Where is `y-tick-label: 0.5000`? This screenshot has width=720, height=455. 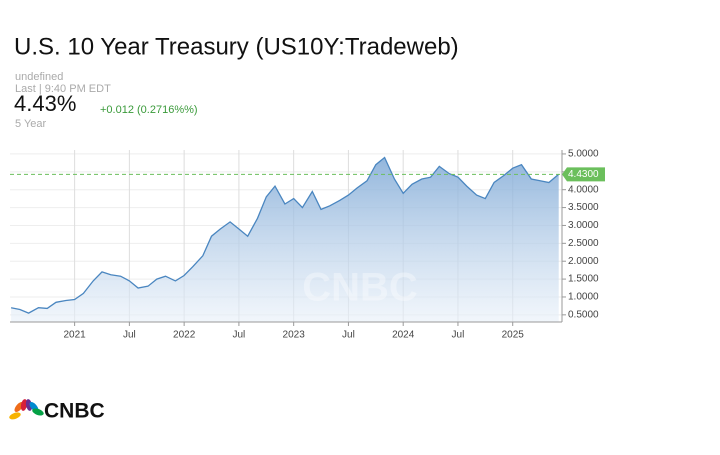 y-tick-label: 0.5000 is located at coordinates (583, 314).